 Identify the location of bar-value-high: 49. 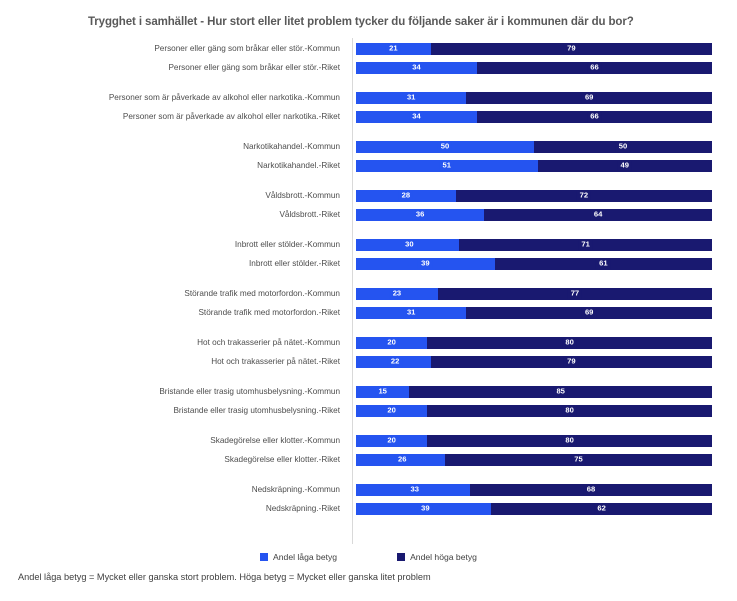
(624, 166).